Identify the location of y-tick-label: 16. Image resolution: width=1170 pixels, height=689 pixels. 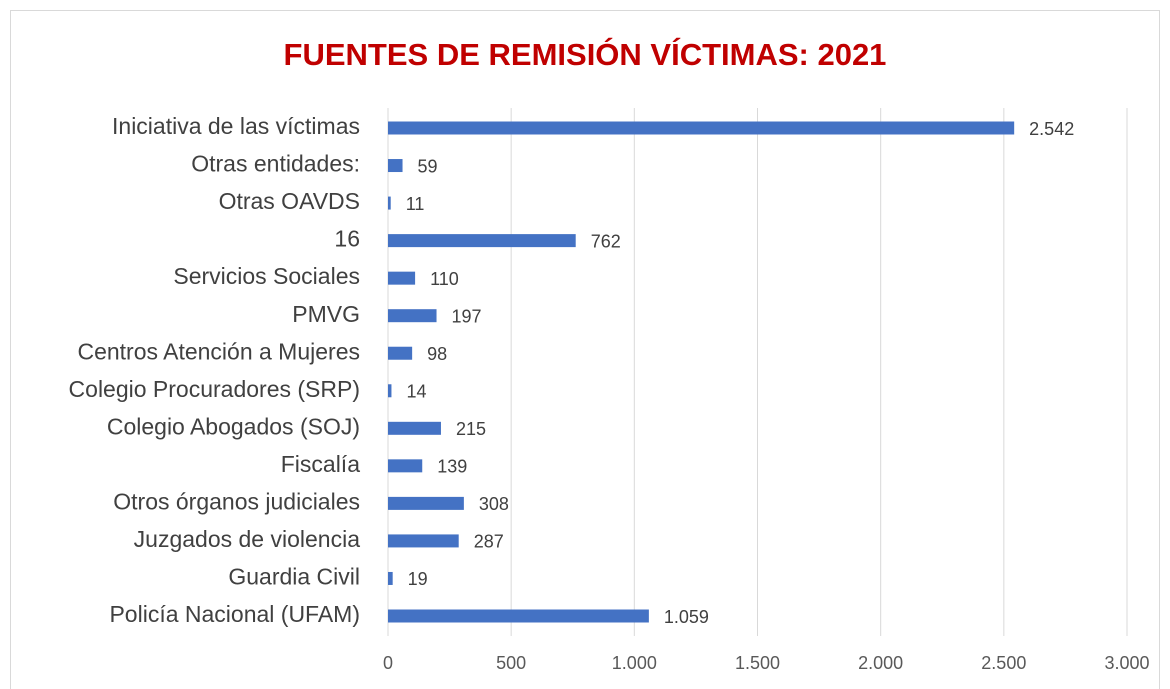
(347, 239).